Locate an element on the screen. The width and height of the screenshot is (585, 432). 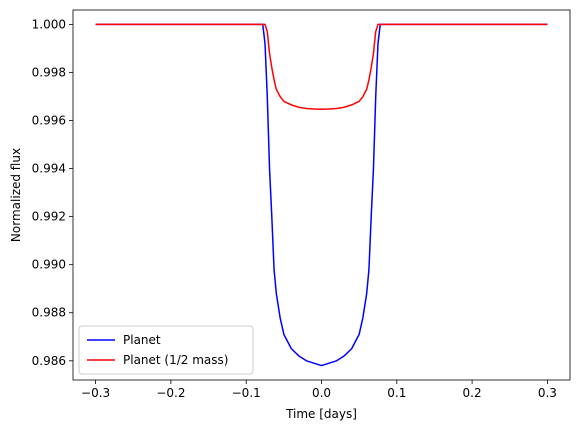
x-tick-label: 0.1 is located at coordinates (396, 393).